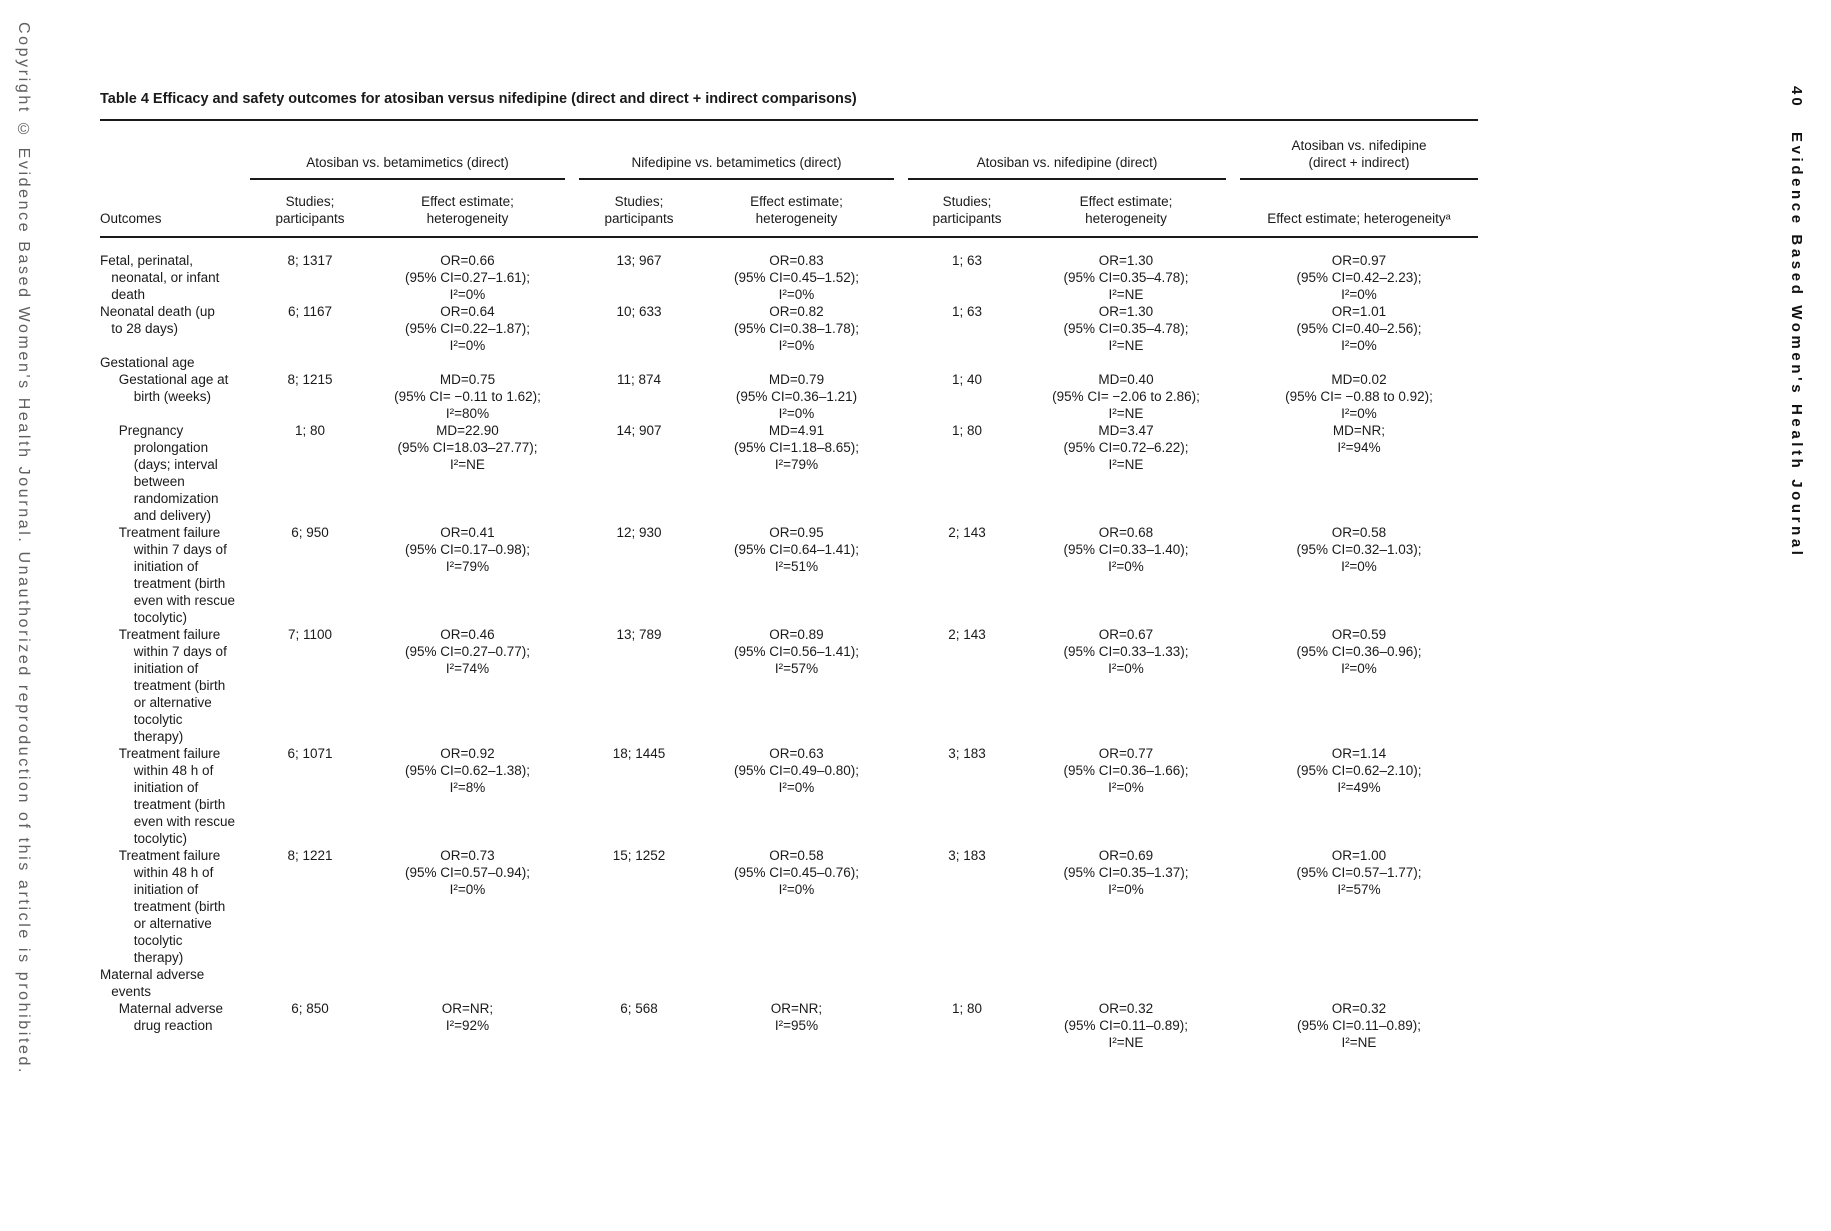  Describe the element at coordinates (1796, 345) in the screenshot. I see `journal-name-margin-text: Evidence Based Women's Health Journal` at that location.